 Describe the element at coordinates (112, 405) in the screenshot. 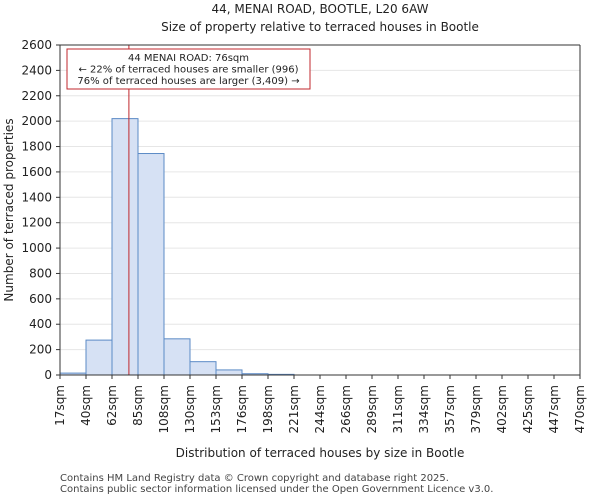

I see `x-tick-label: 62sqm` at that location.